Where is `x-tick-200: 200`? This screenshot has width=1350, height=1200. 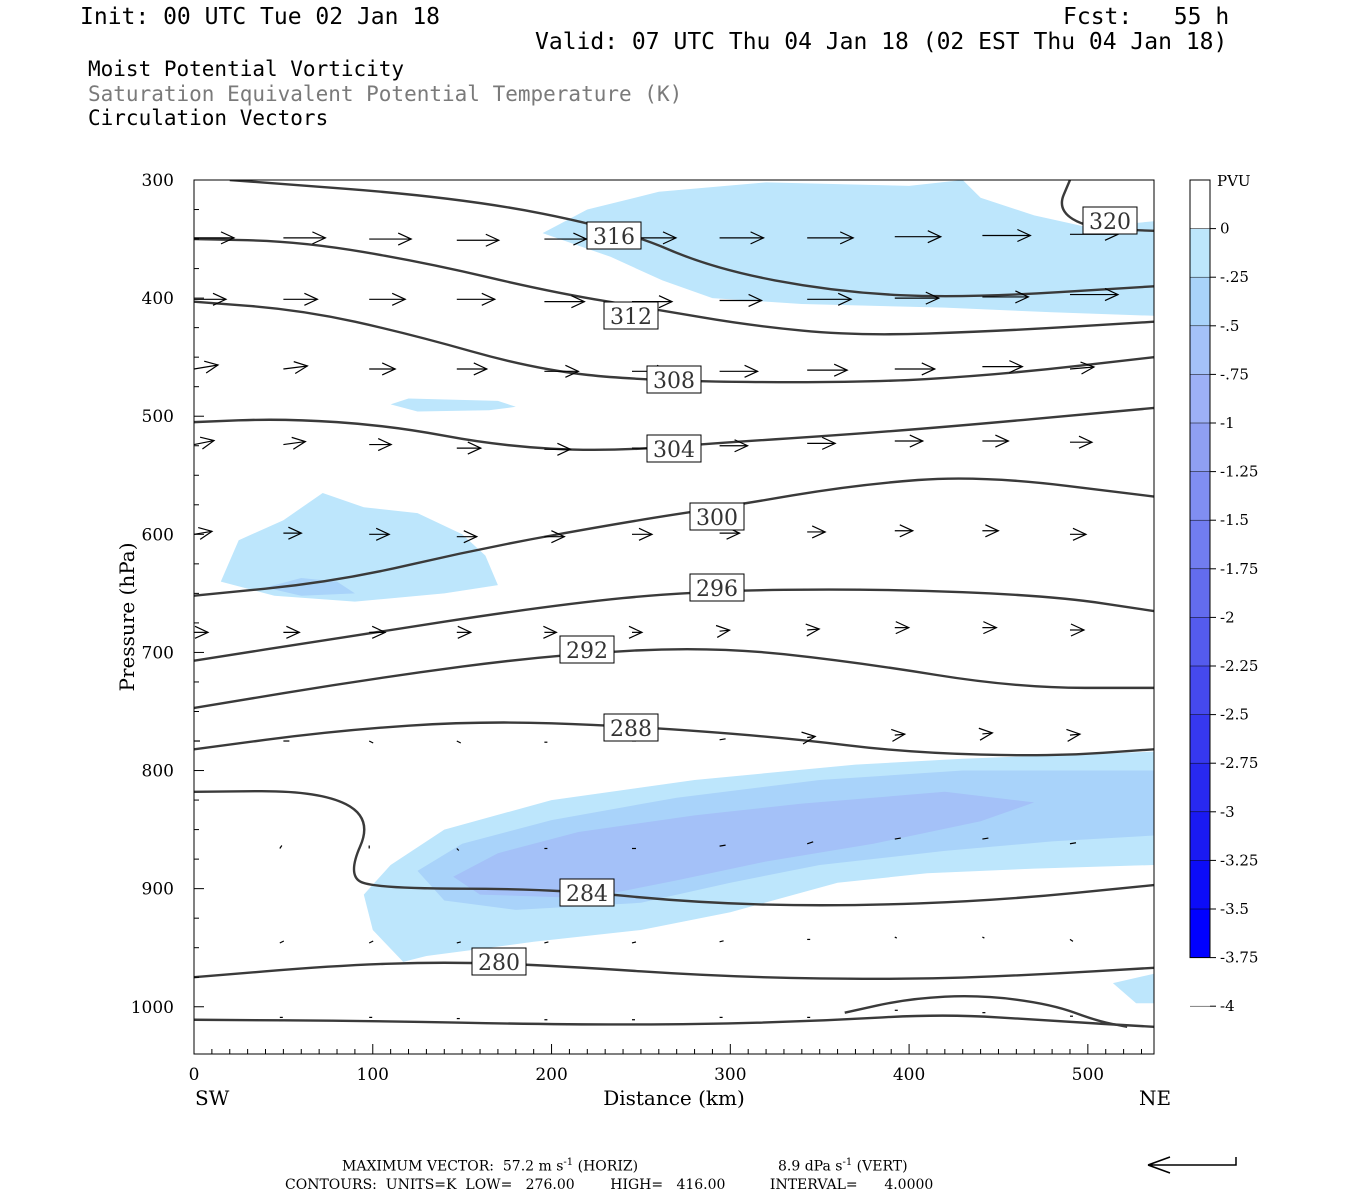 x-tick-200: 200 is located at coordinates (551, 1075).